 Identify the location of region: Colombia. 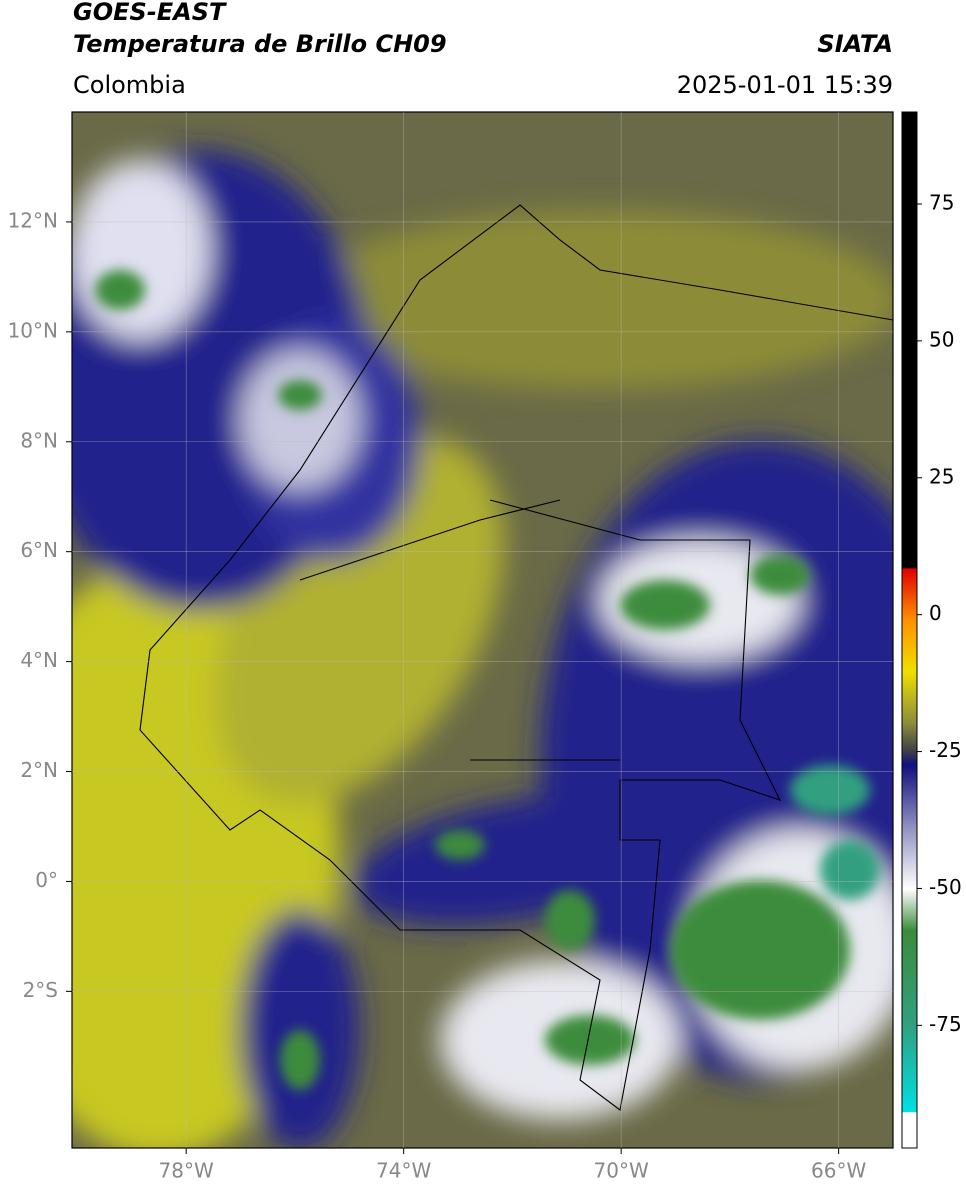
(129, 85).